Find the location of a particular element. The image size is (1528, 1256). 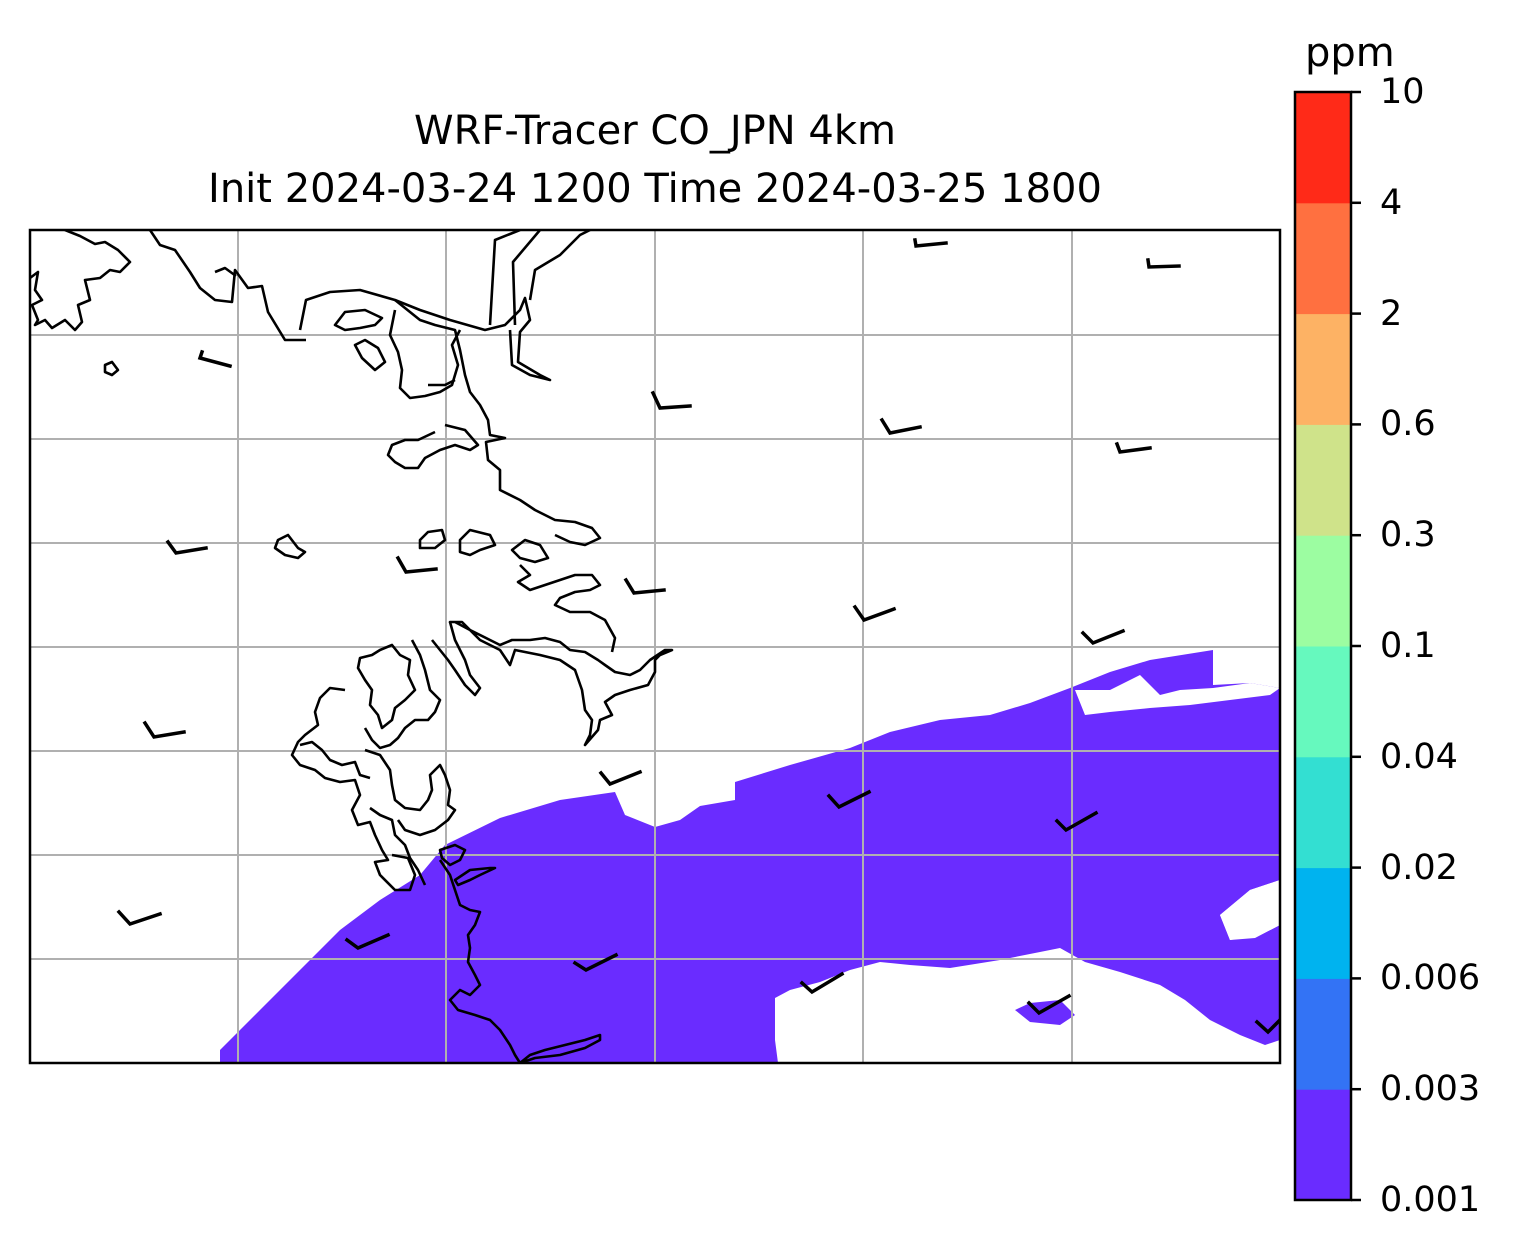

colorbar-tick-label: 4 is located at coordinates (1391, 202).